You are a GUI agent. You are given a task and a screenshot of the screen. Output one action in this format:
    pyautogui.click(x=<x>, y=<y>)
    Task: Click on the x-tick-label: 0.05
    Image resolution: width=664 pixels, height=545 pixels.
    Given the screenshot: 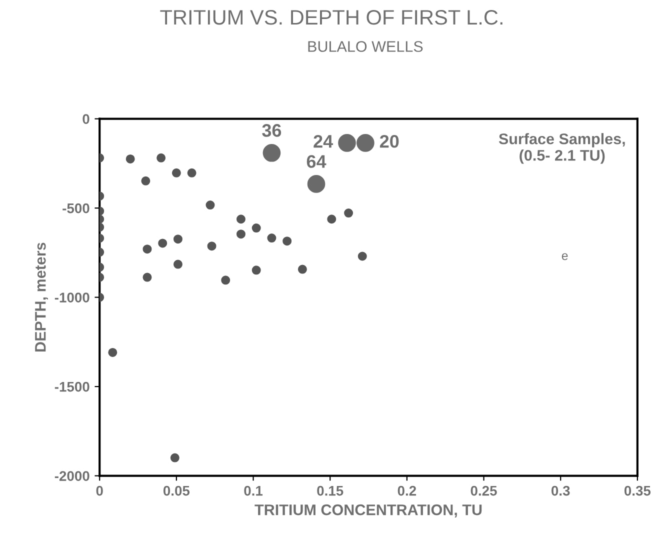 What is the action you would take?
    pyautogui.click(x=176, y=491)
    